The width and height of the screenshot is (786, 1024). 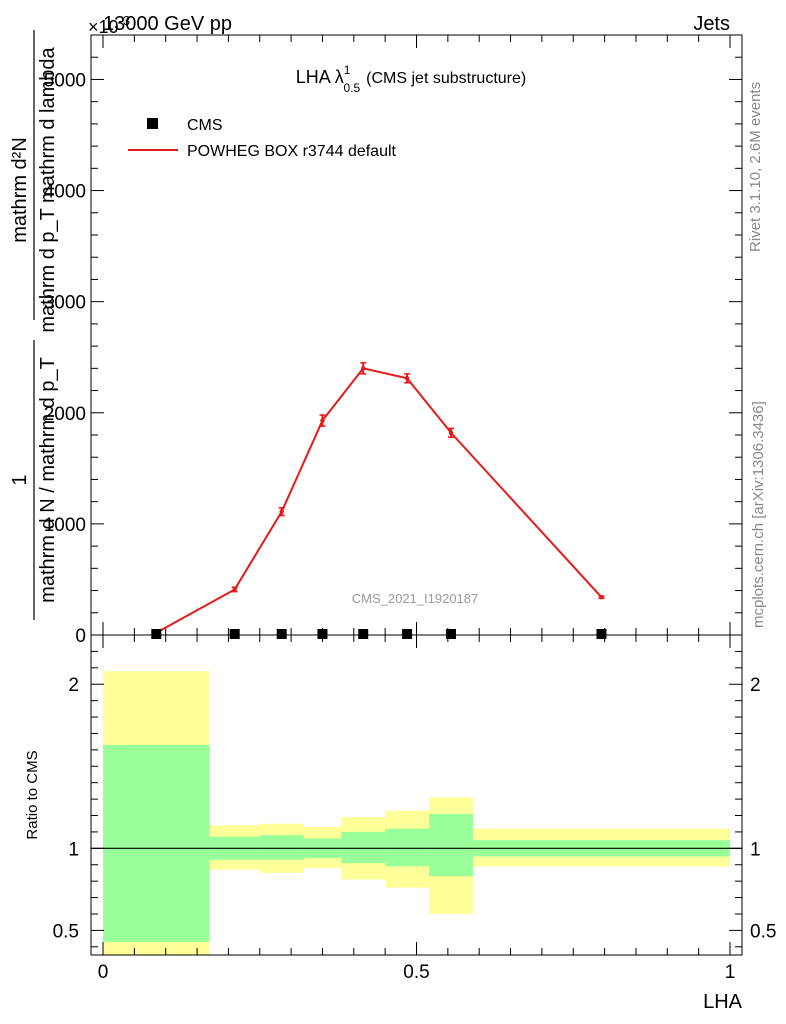 What do you see at coordinates (167, 24) in the screenshot?
I see `header-left: 13000 GeV pp` at bounding box center [167, 24].